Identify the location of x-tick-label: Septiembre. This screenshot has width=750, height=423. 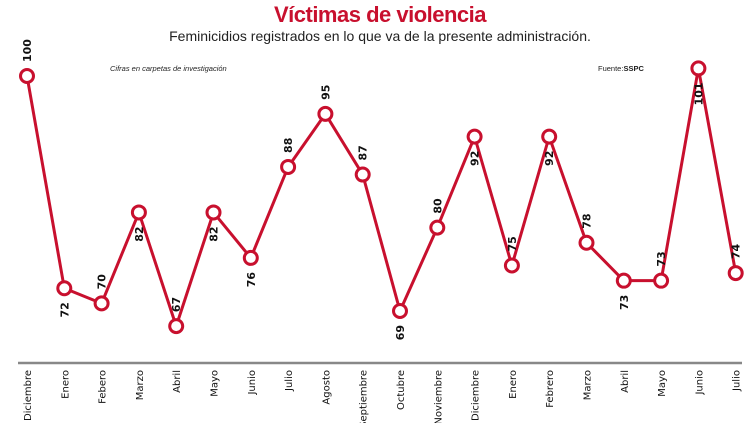
(364, 396).